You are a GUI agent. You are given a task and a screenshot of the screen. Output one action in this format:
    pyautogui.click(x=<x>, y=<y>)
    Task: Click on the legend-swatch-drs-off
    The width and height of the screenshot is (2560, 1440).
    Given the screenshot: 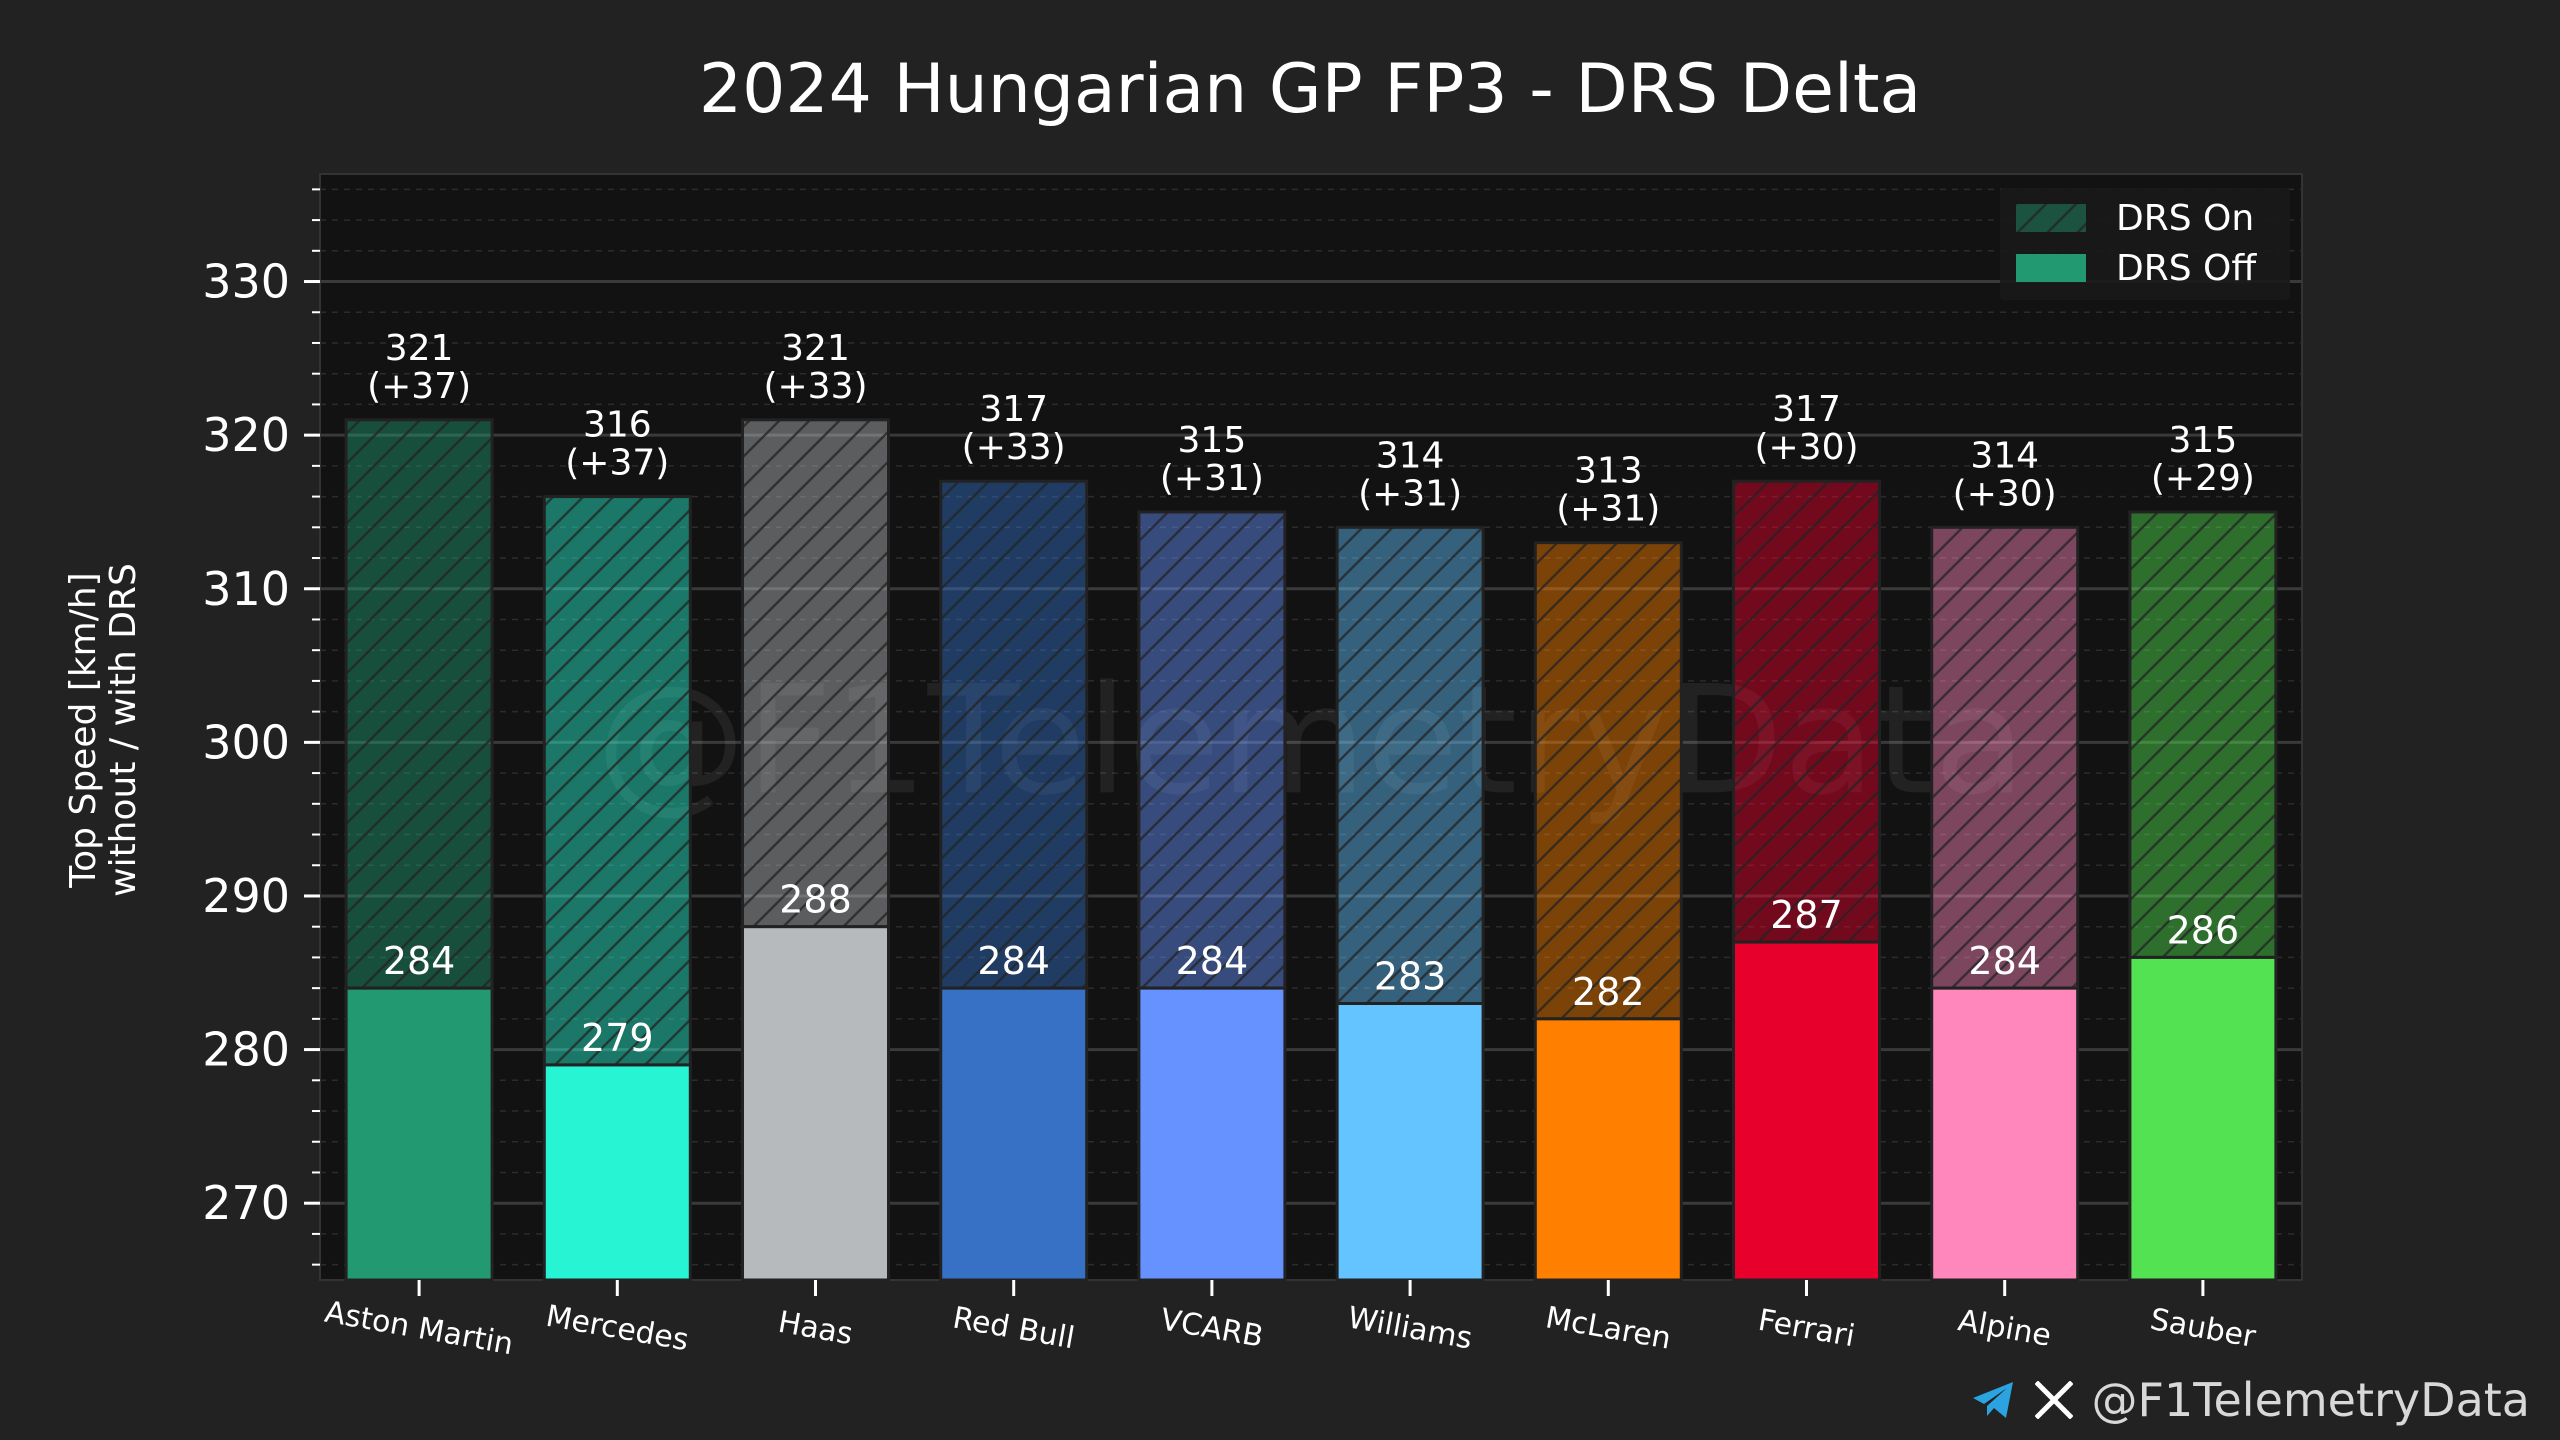 What is the action you would take?
    pyautogui.click(x=2051, y=268)
    